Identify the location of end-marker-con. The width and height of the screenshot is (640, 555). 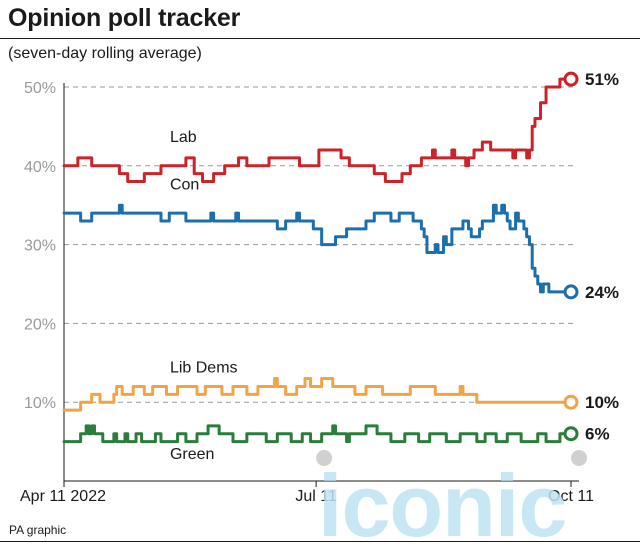
(571, 292).